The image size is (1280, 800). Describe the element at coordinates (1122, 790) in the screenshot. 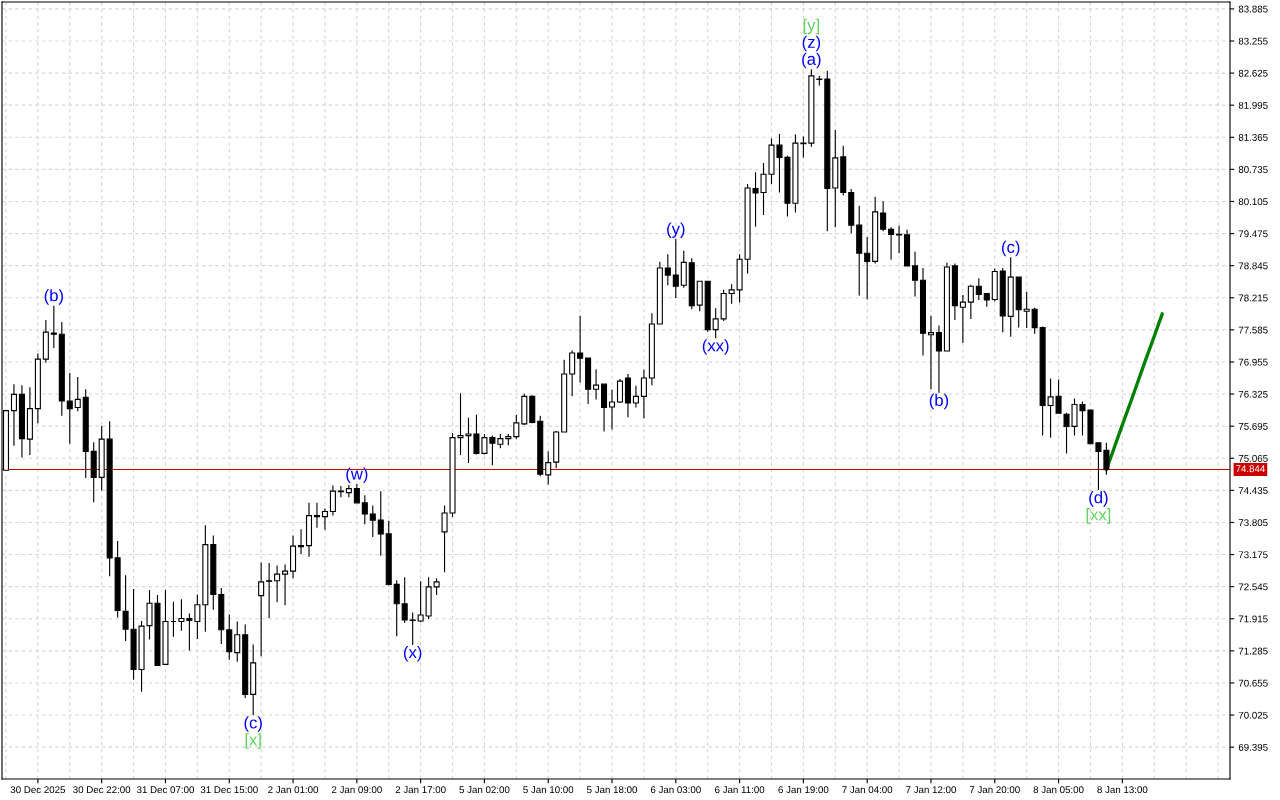

I see `x-tick-label: 8 Jan 13:00` at that location.